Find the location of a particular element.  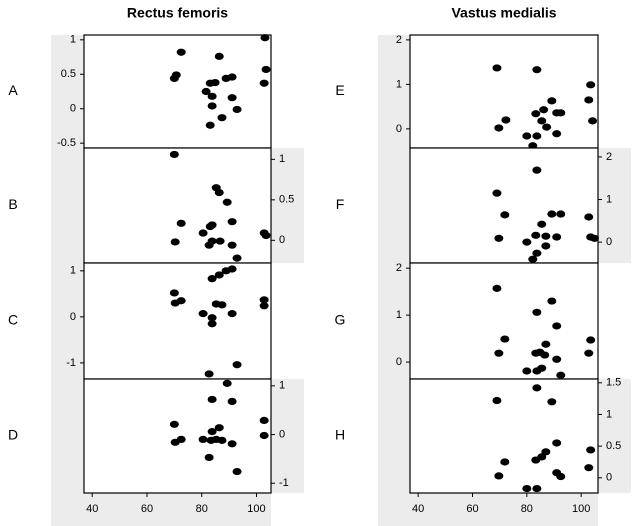

x-tick-label: 60 is located at coordinates (147, 509).